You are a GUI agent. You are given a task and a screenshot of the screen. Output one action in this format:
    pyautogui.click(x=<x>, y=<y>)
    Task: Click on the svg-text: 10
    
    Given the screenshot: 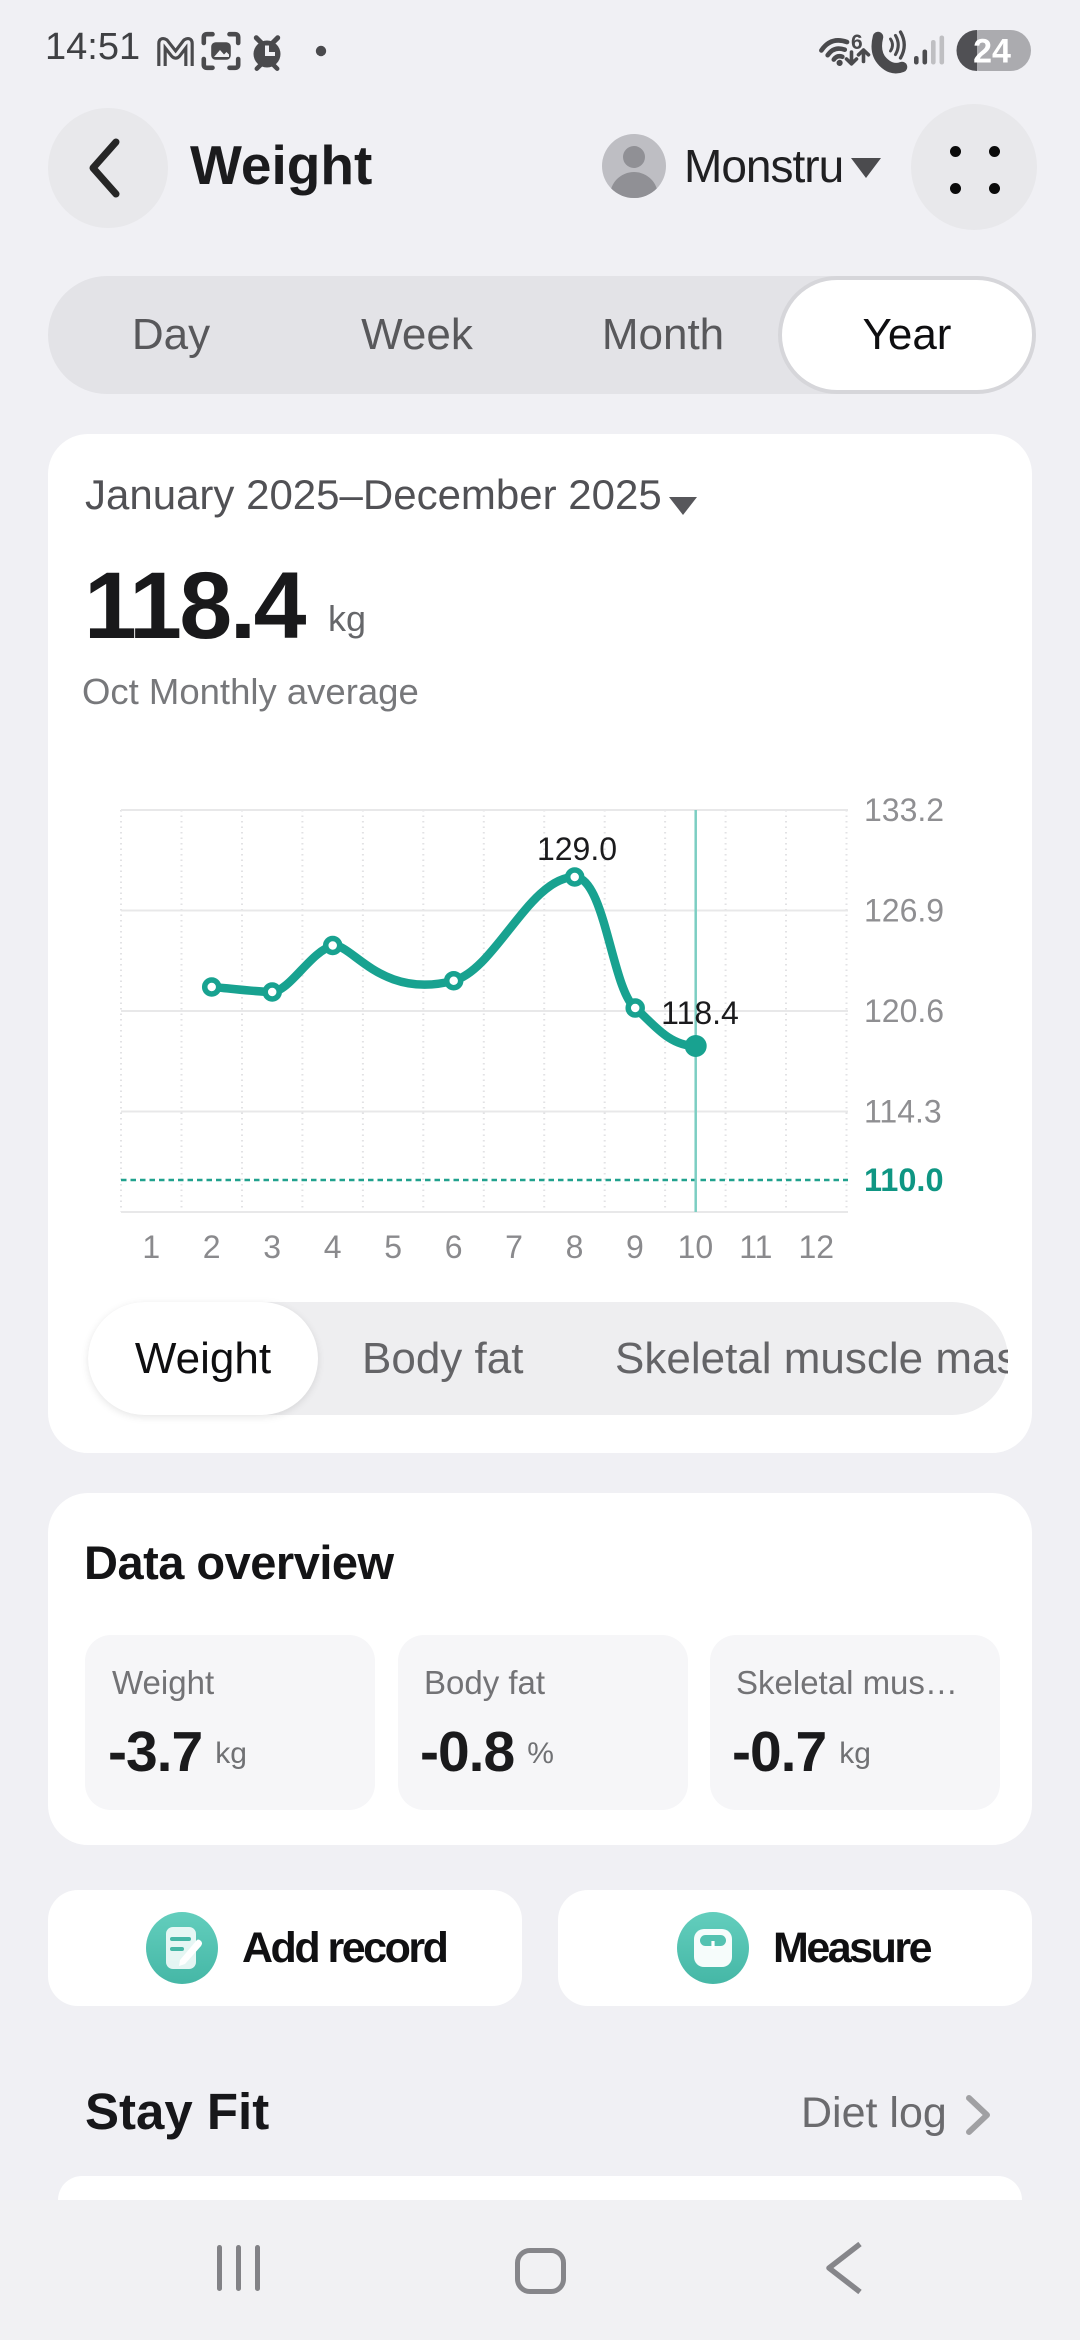 What is the action you would take?
    pyautogui.click(x=696, y=1247)
    